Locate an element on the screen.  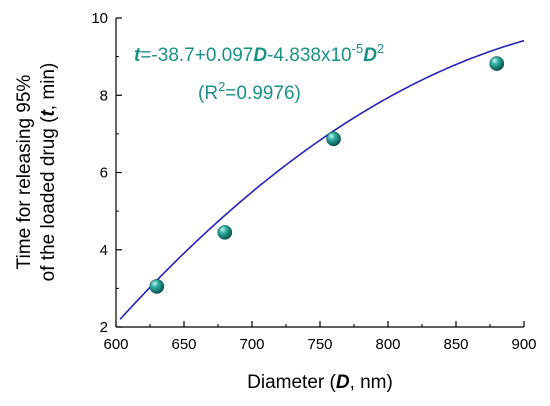
x-tick-label: 900 is located at coordinates (523, 344).